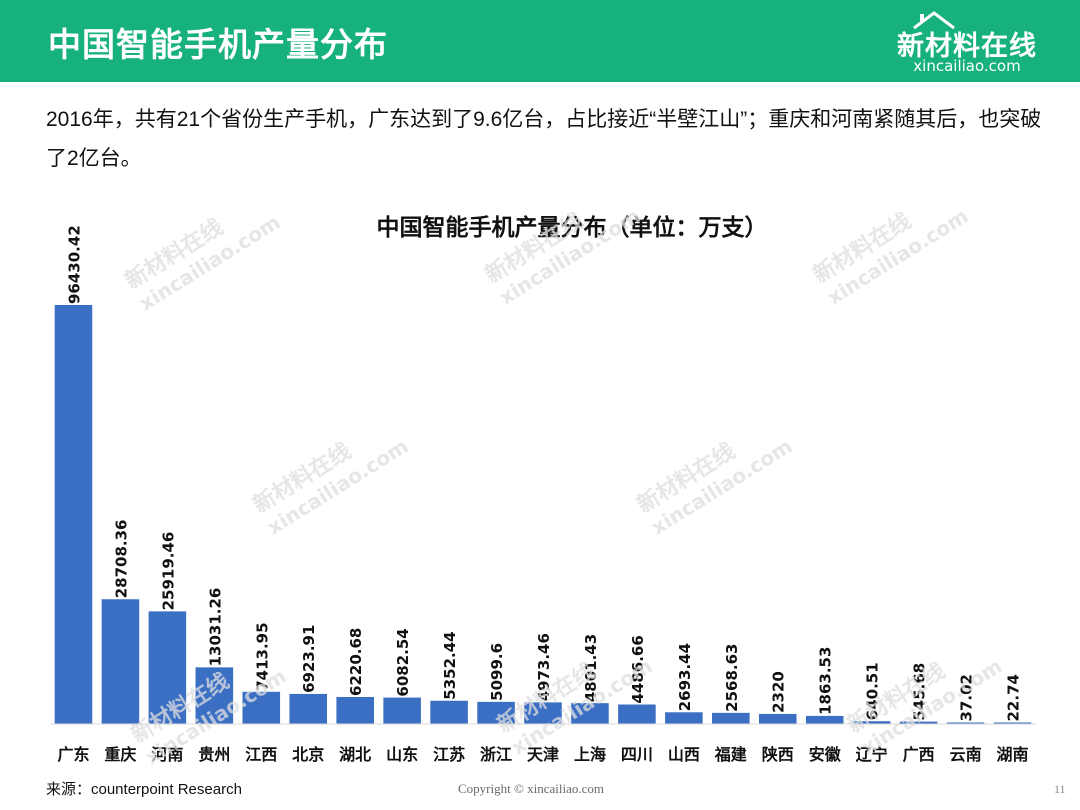  I want to click on value-label: 640.51, so click(873, 691).